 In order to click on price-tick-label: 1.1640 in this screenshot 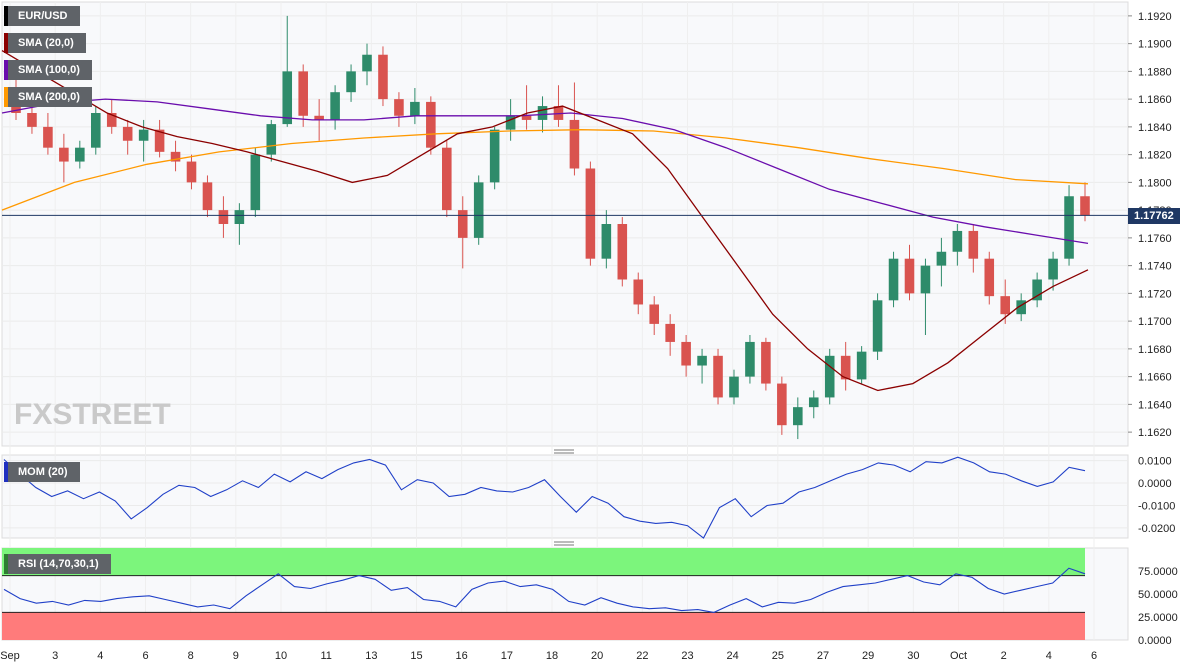, I will do `click(1155, 405)`.